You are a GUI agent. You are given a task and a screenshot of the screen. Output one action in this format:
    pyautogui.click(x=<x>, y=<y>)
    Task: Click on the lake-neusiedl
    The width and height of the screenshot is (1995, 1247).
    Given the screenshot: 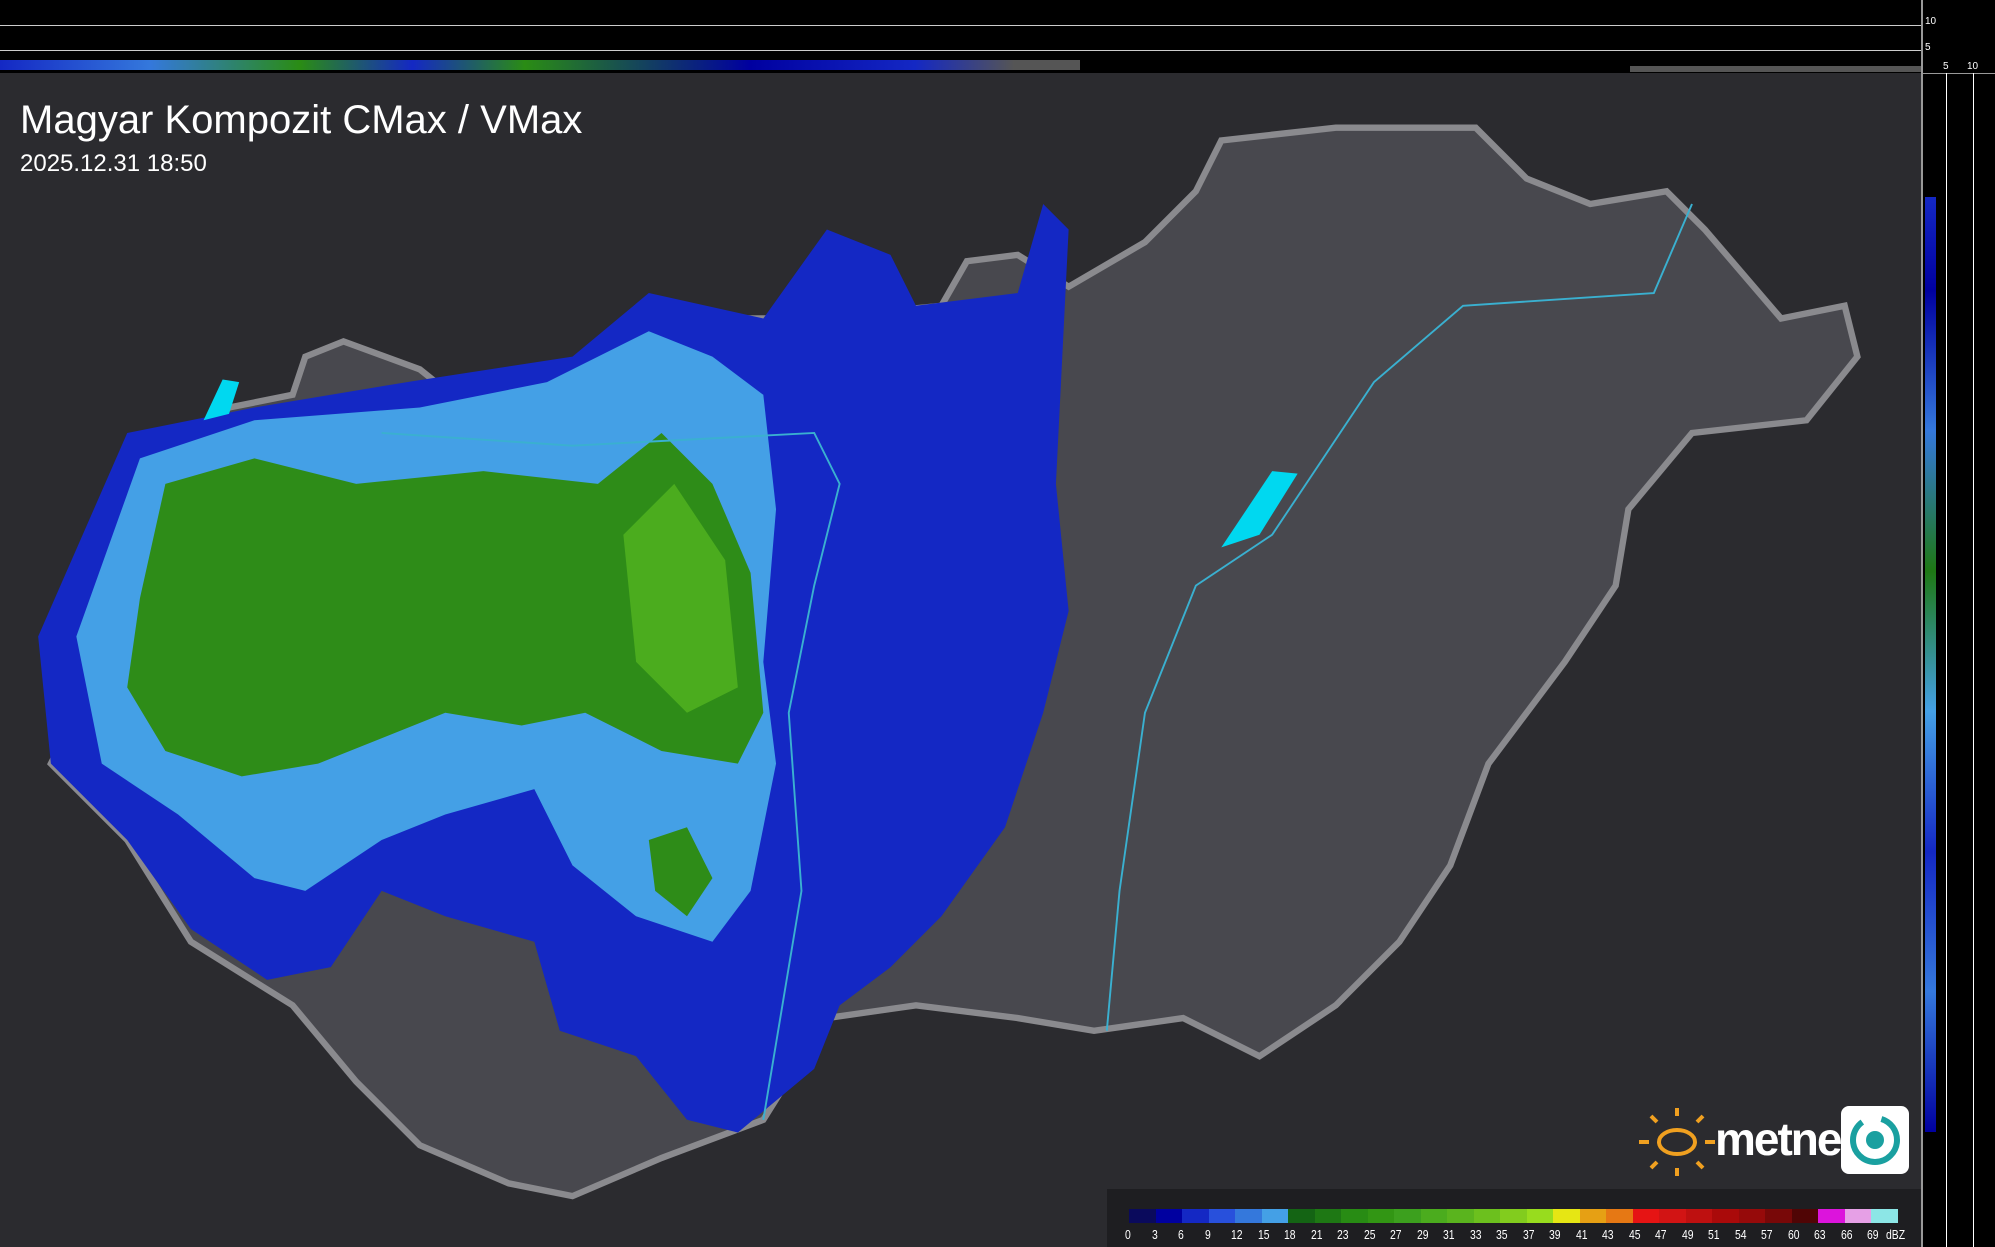 What is the action you would take?
    pyautogui.click(x=221, y=400)
    